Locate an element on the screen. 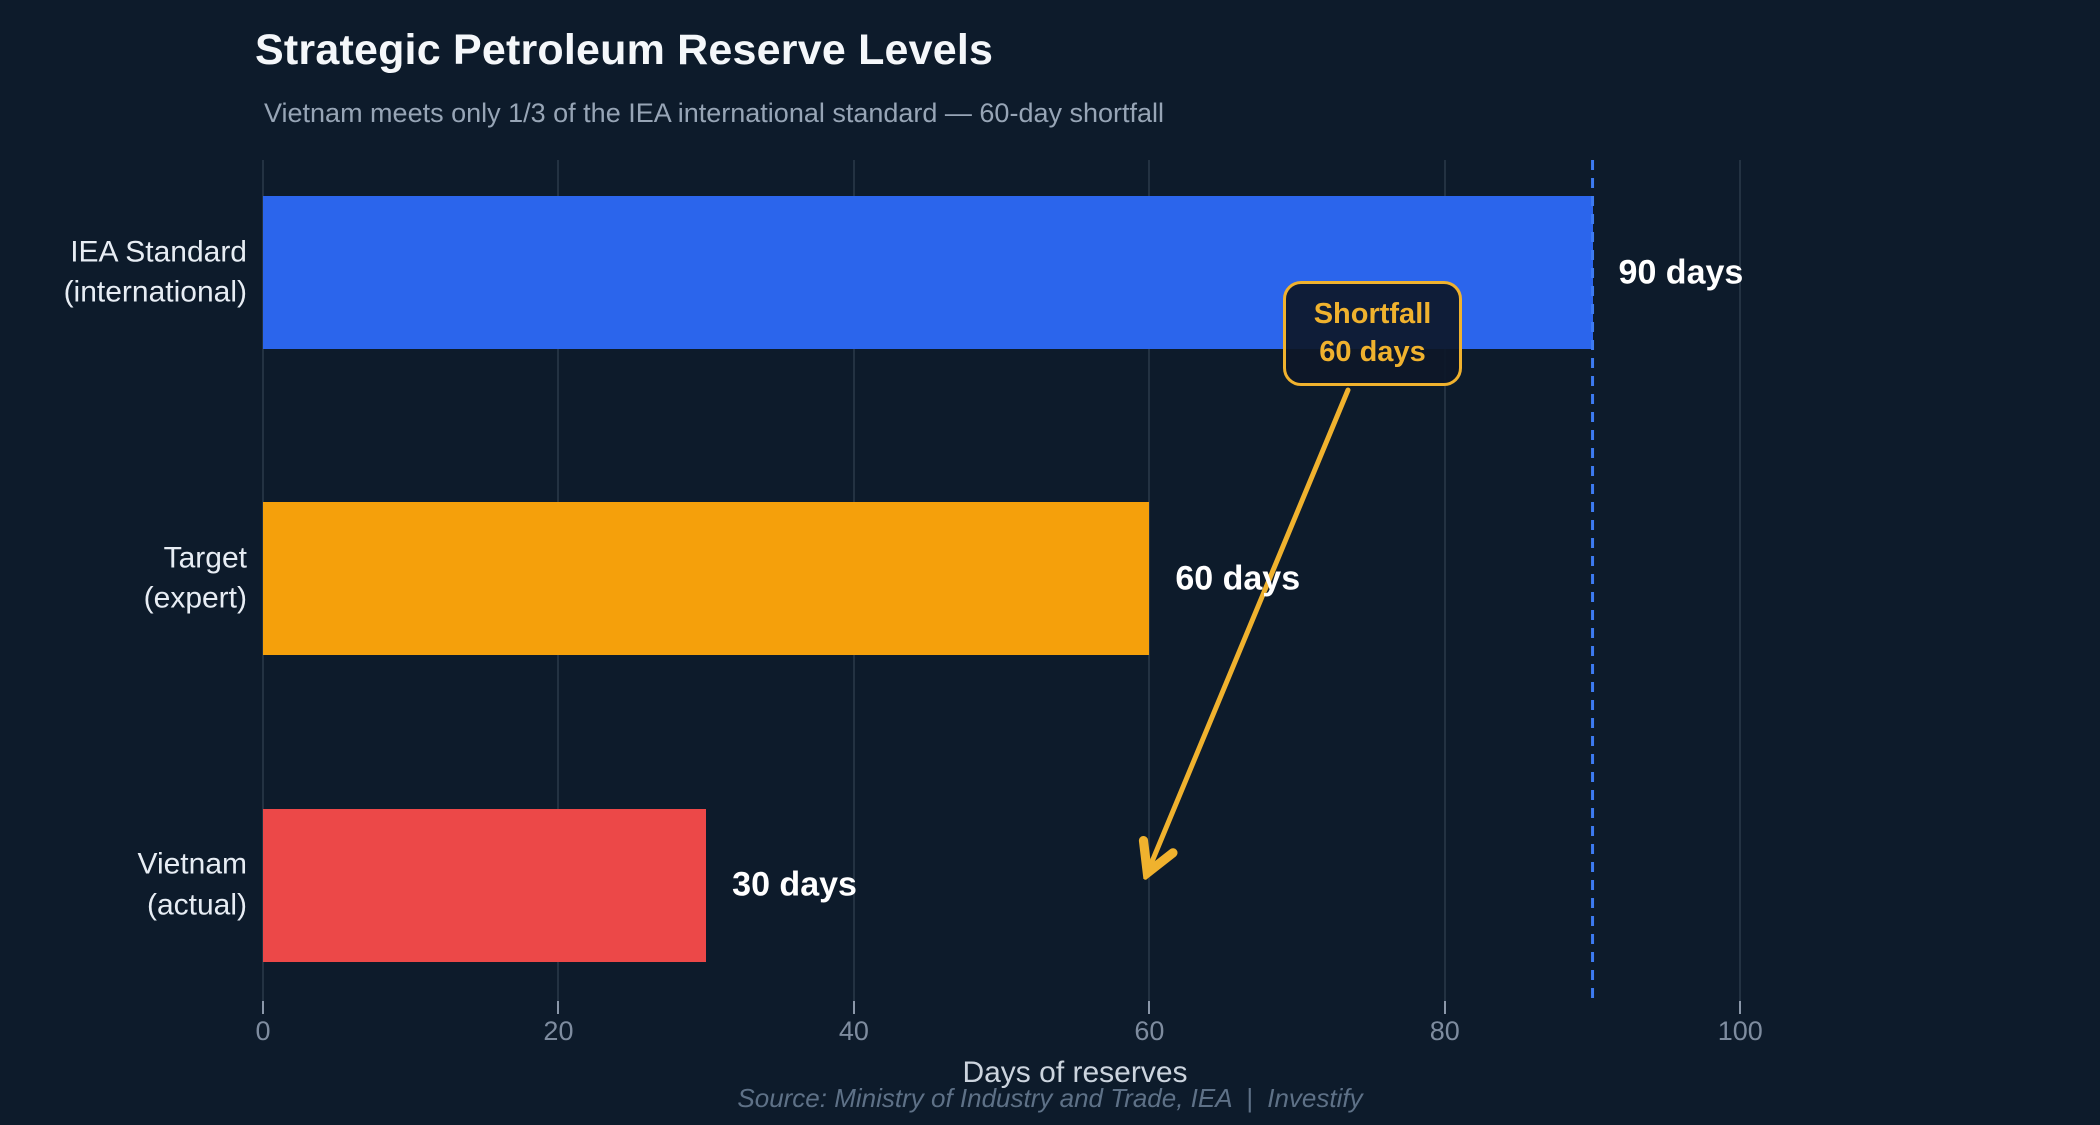  axis-tick-label: 20 is located at coordinates (558, 1031).